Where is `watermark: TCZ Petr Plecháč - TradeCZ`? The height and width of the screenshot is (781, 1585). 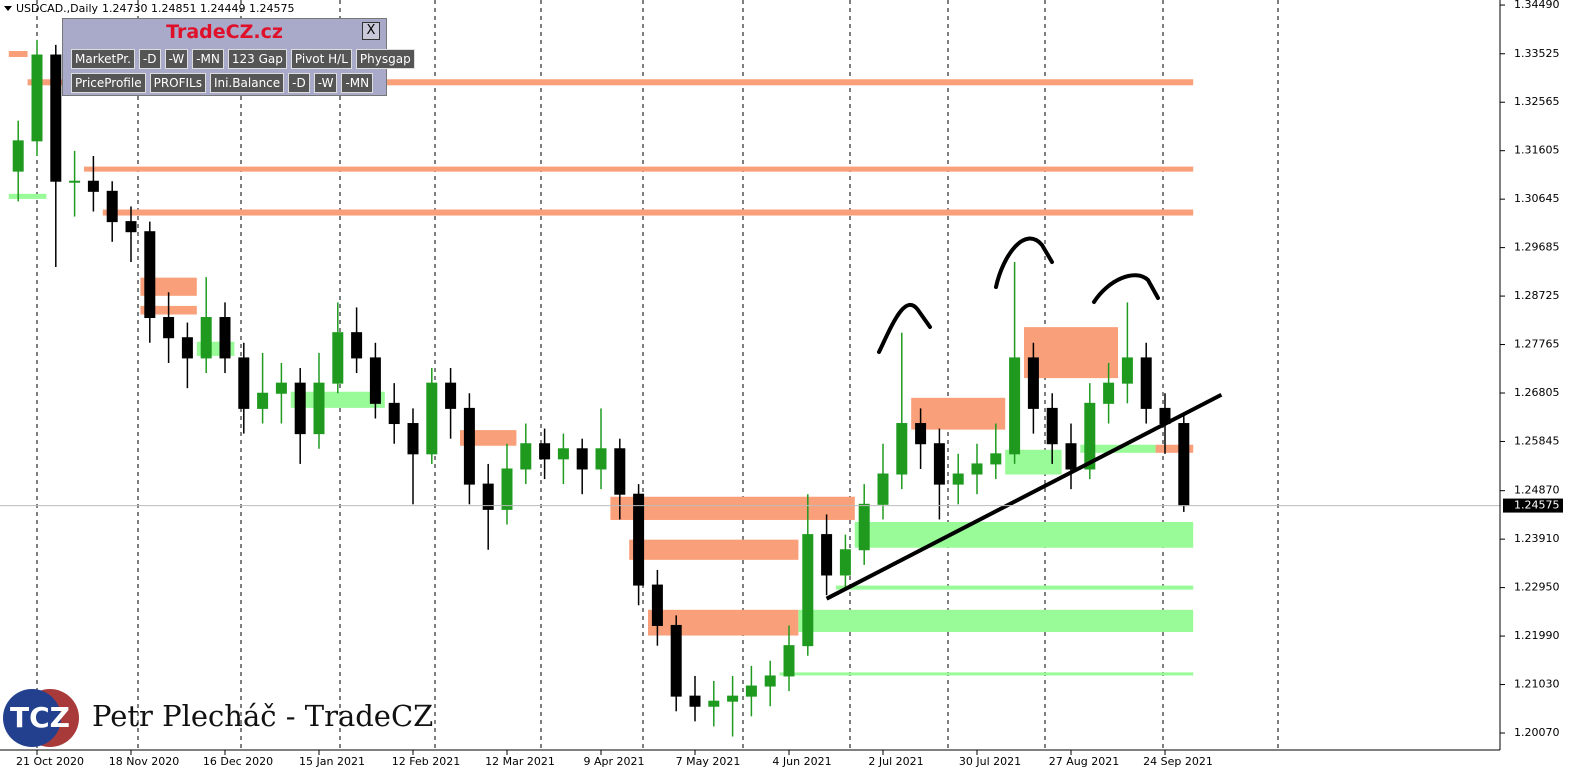
watermark: TCZ Petr Plecháč - TradeCZ is located at coordinates (218, 718).